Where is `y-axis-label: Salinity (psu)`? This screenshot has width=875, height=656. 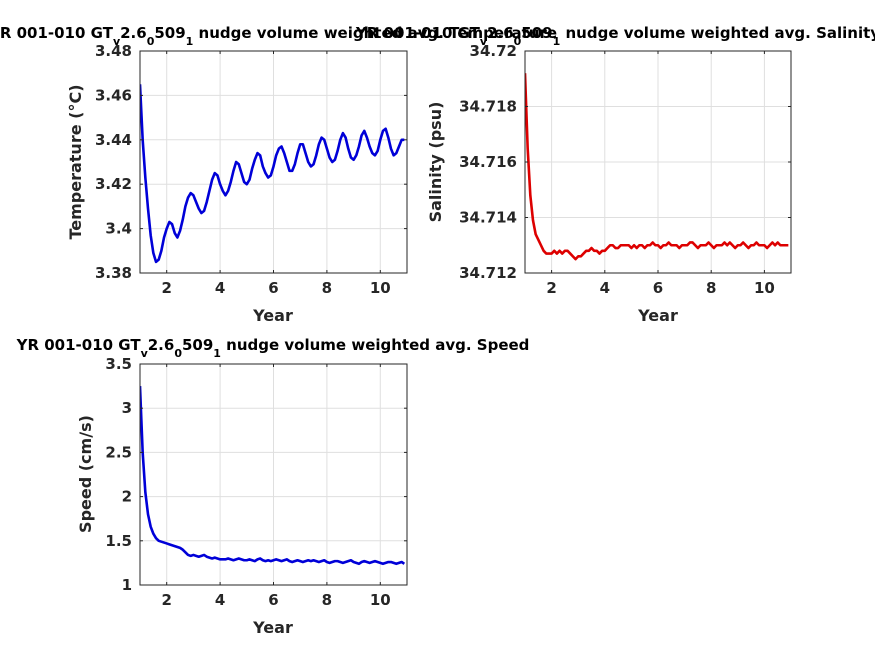
y-axis-label: Salinity (psu) is located at coordinates (435, 162).